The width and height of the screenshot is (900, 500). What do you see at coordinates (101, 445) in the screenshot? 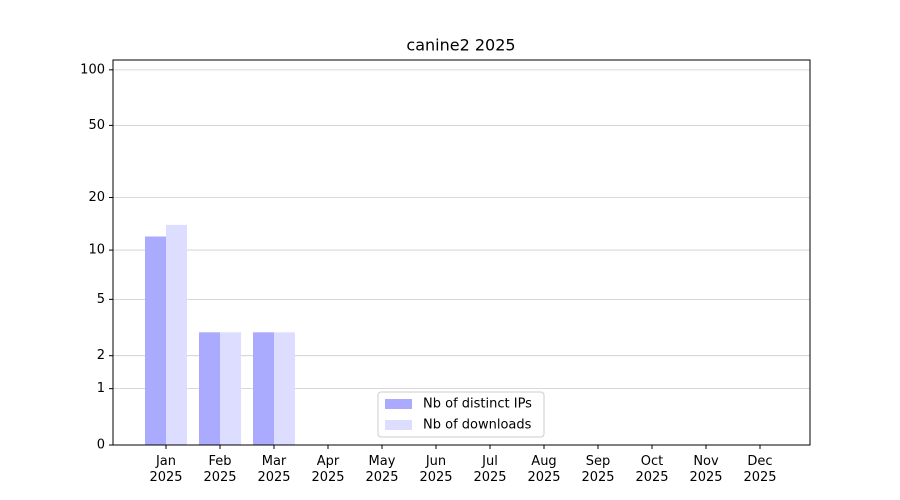
I see `y-tick-label: 0` at bounding box center [101, 445].